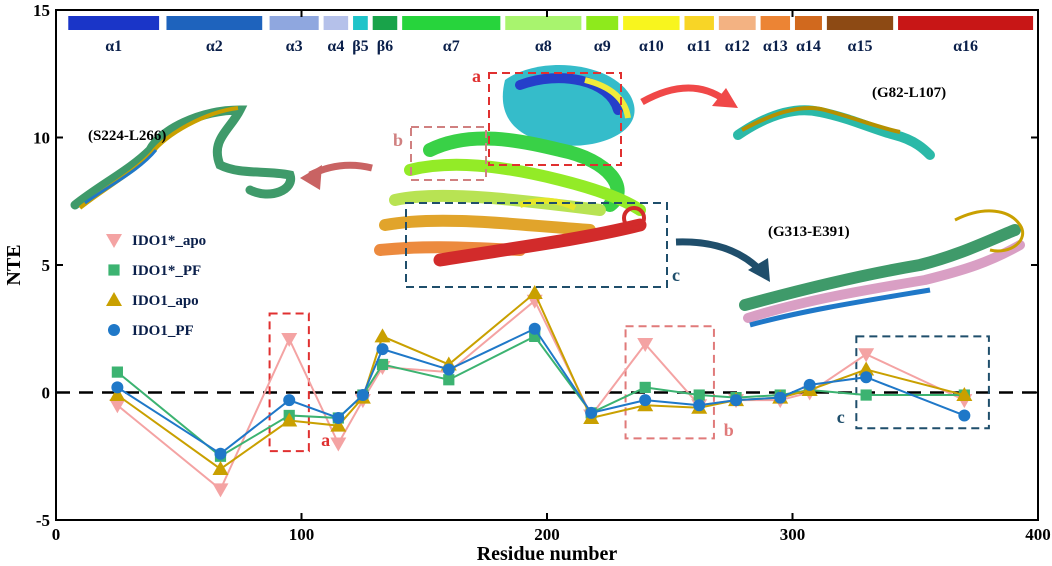  I want to click on x-tick-label-3: 300, so click(793, 534).